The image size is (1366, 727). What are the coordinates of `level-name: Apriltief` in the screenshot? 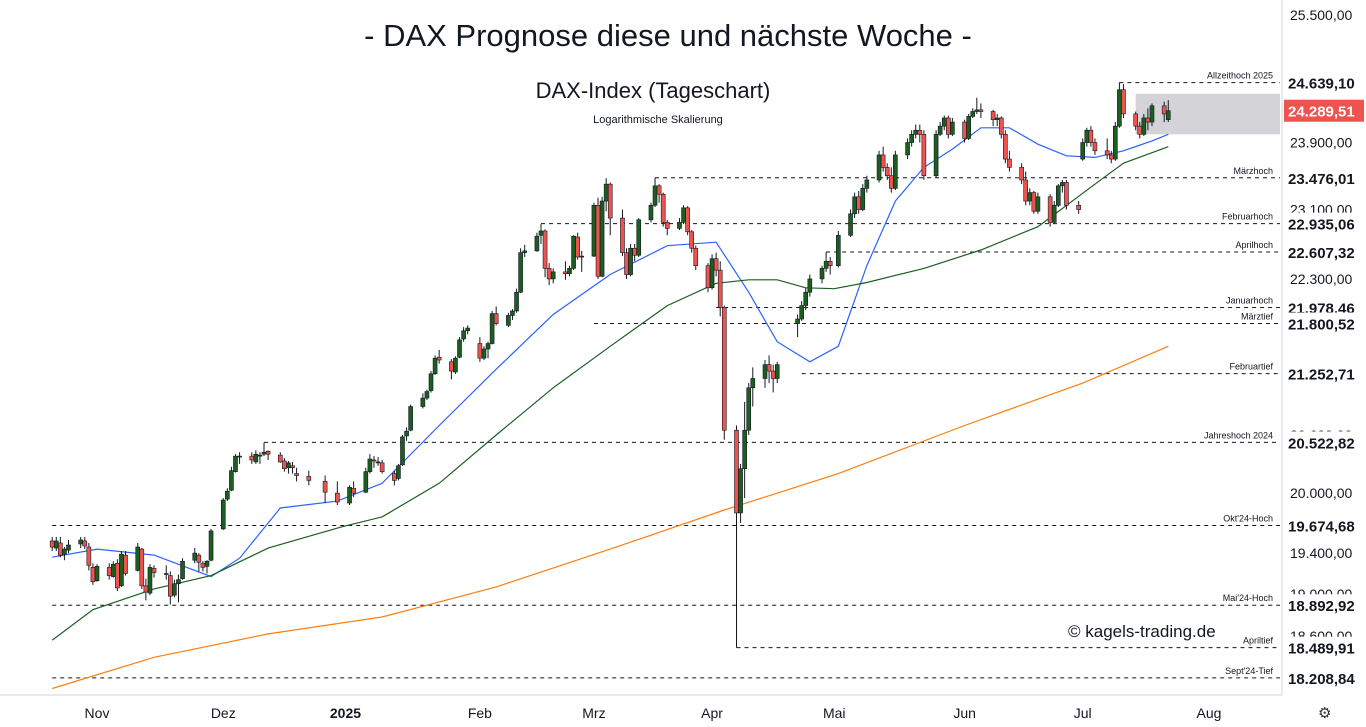 It's located at (1258, 641).